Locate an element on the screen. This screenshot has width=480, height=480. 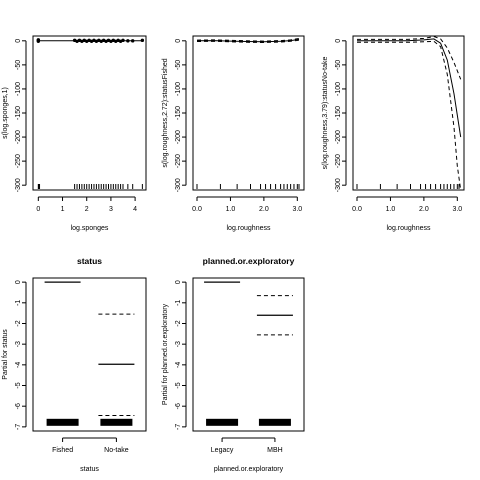
y-axis-label: s(log.roughness,3.79):statusNo-take is located at coordinates (325, 112).